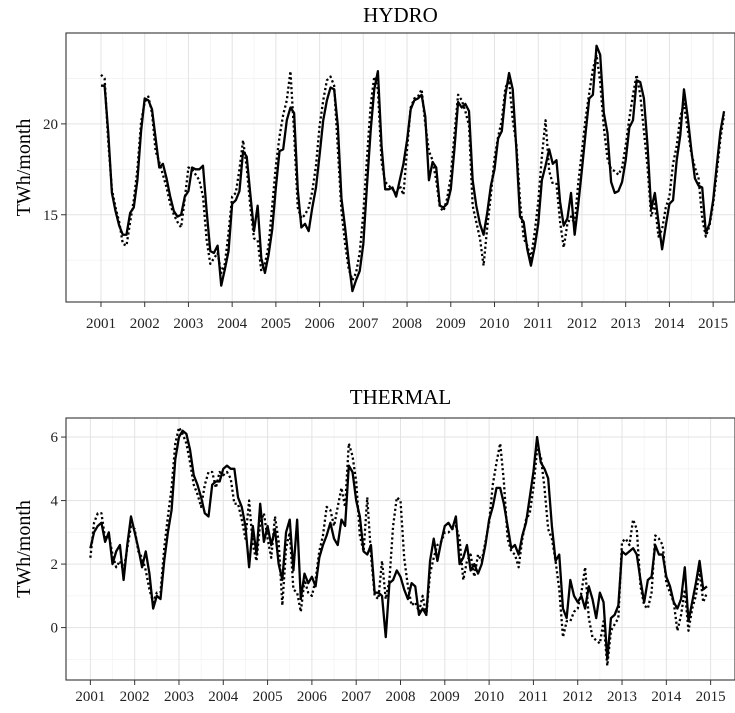 Image resolution: width=735 pixels, height=713 pixels. What do you see at coordinates (24, 549) in the screenshot?
I see `thermal-y-axis-label: TWh/month` at bounding box center [24, 549].